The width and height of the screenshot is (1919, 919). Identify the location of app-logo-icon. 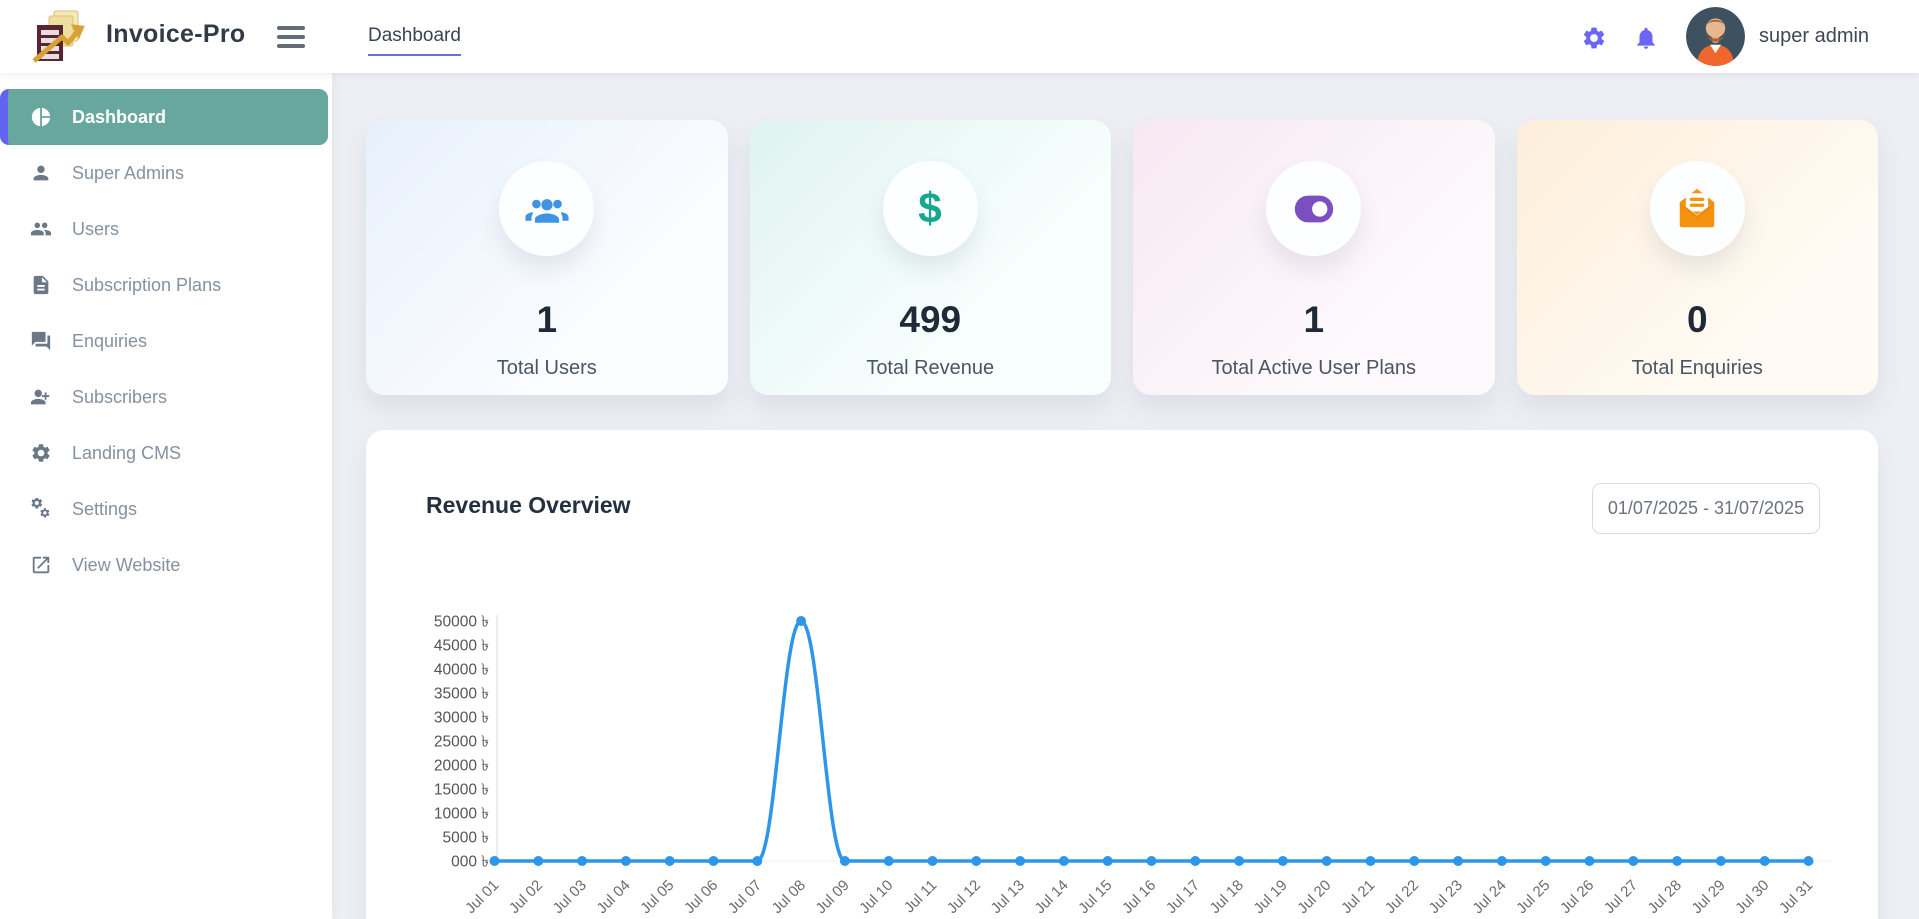
(58, 36).